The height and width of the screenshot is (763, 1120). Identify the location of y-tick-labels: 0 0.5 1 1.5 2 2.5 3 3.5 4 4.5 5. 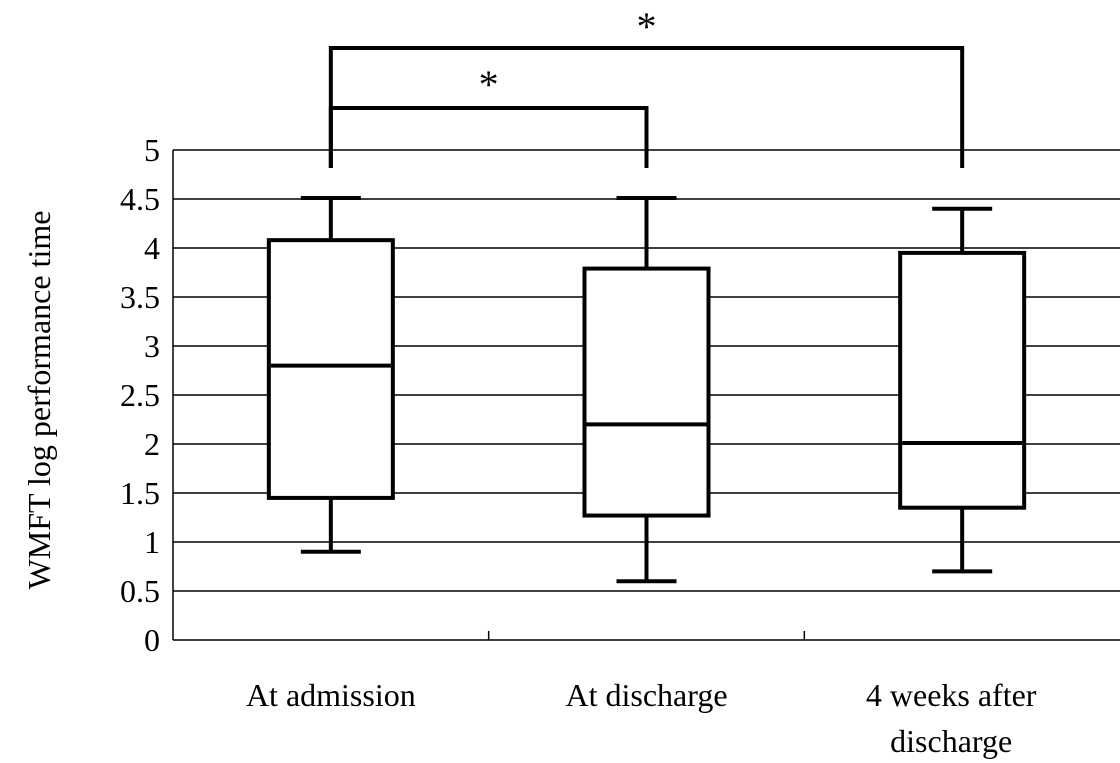
(140, 395).